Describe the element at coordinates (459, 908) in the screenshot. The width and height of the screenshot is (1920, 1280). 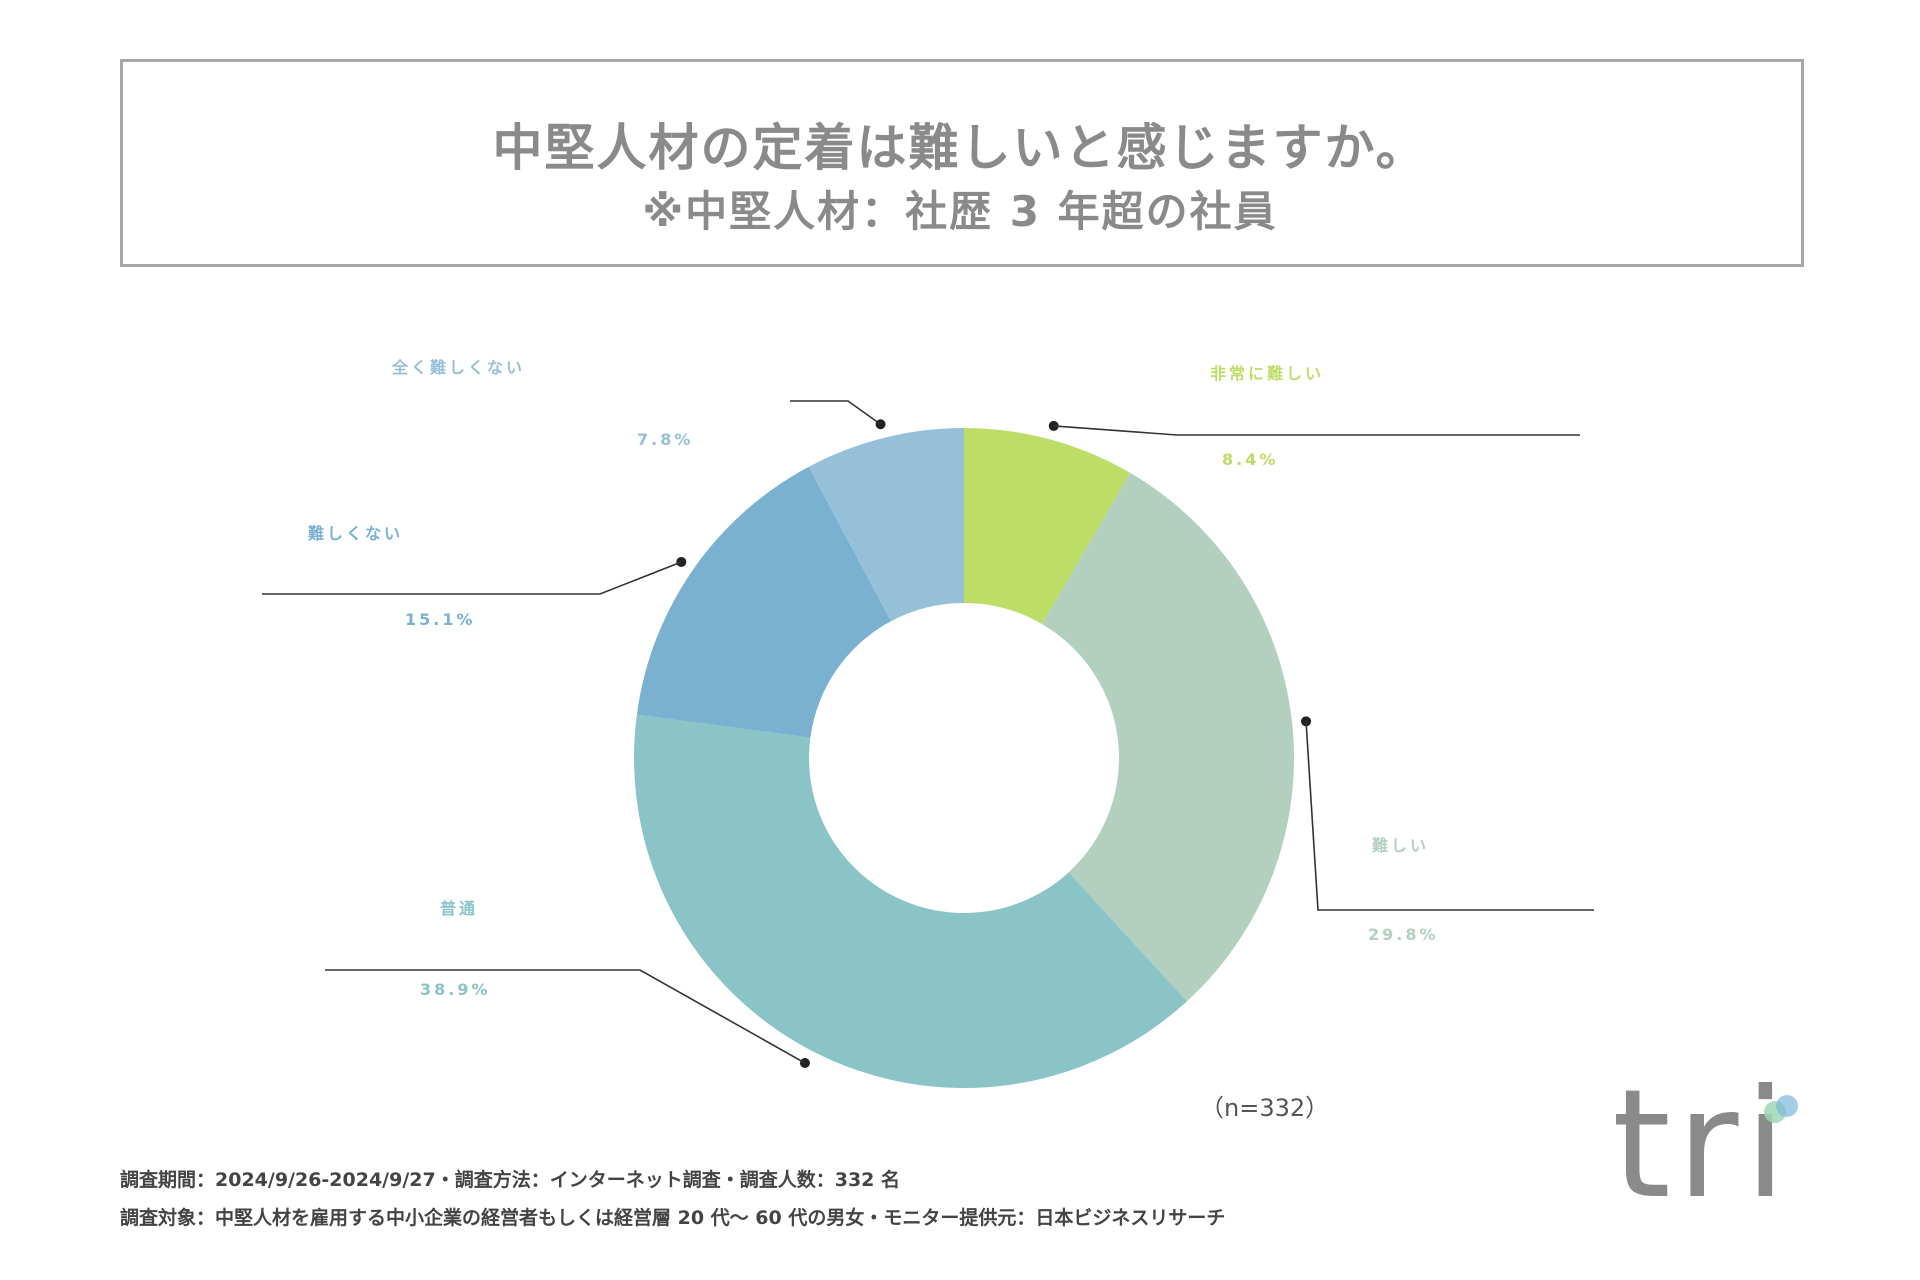
I see `label-2-name: 普通` at that location.